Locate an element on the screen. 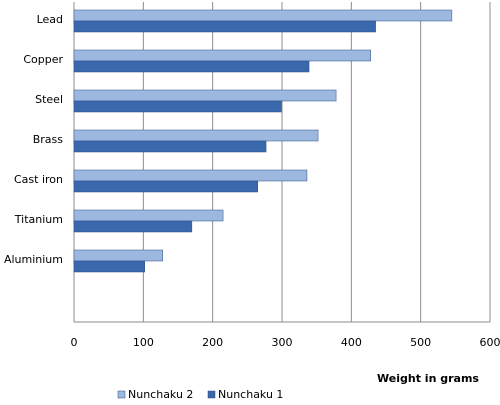 The height and width of the screenshot is (405, 500). x-tick-label: 200 is located at coordinates (212, 342).